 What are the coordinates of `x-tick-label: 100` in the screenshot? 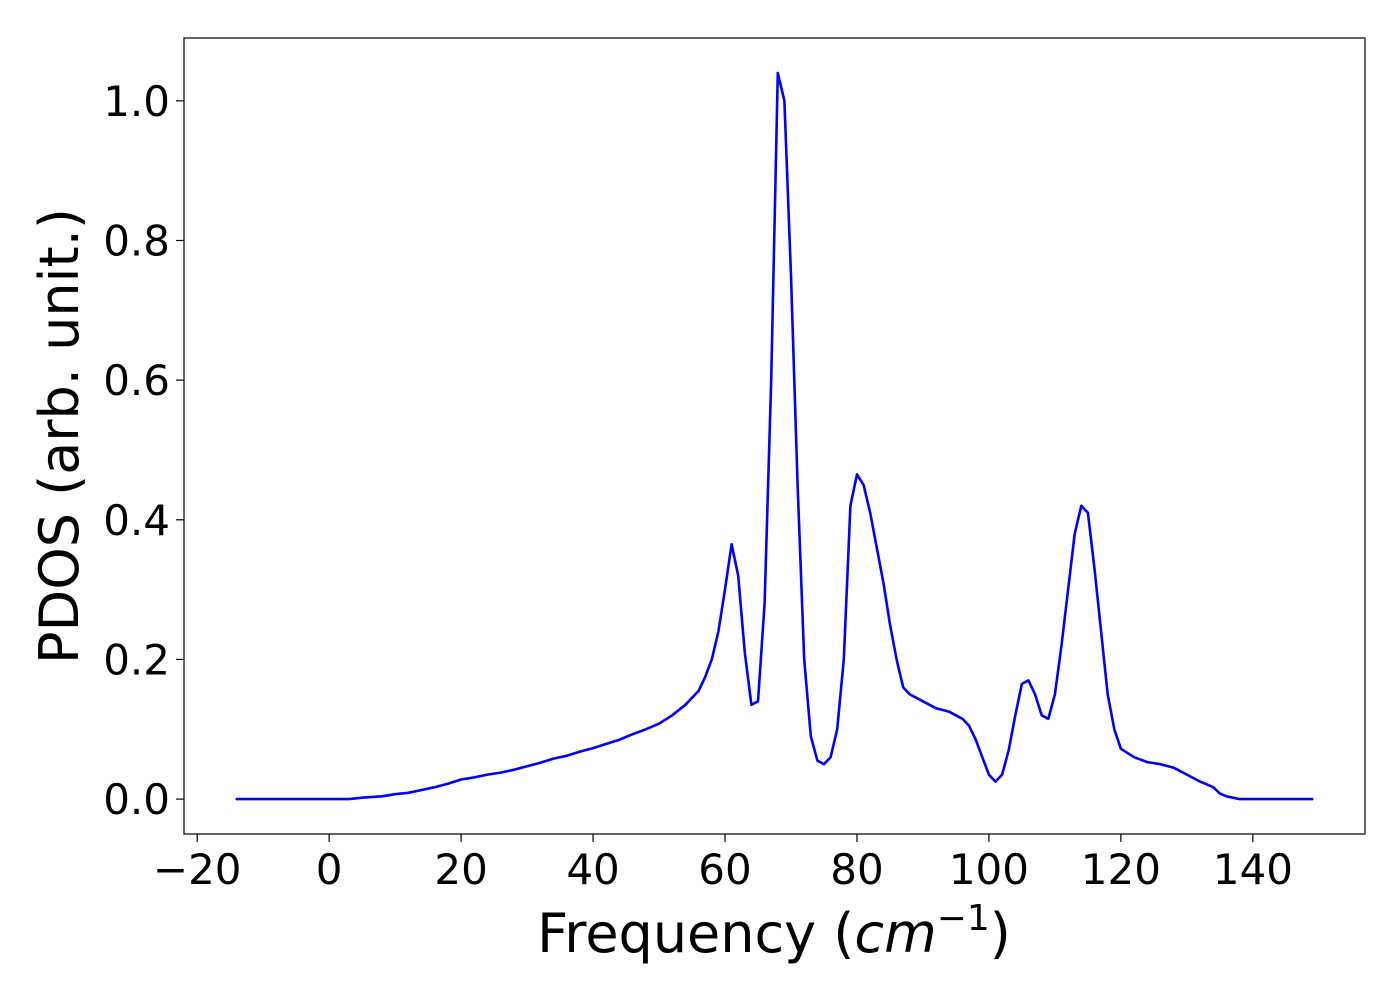 It's located at (989, 869).